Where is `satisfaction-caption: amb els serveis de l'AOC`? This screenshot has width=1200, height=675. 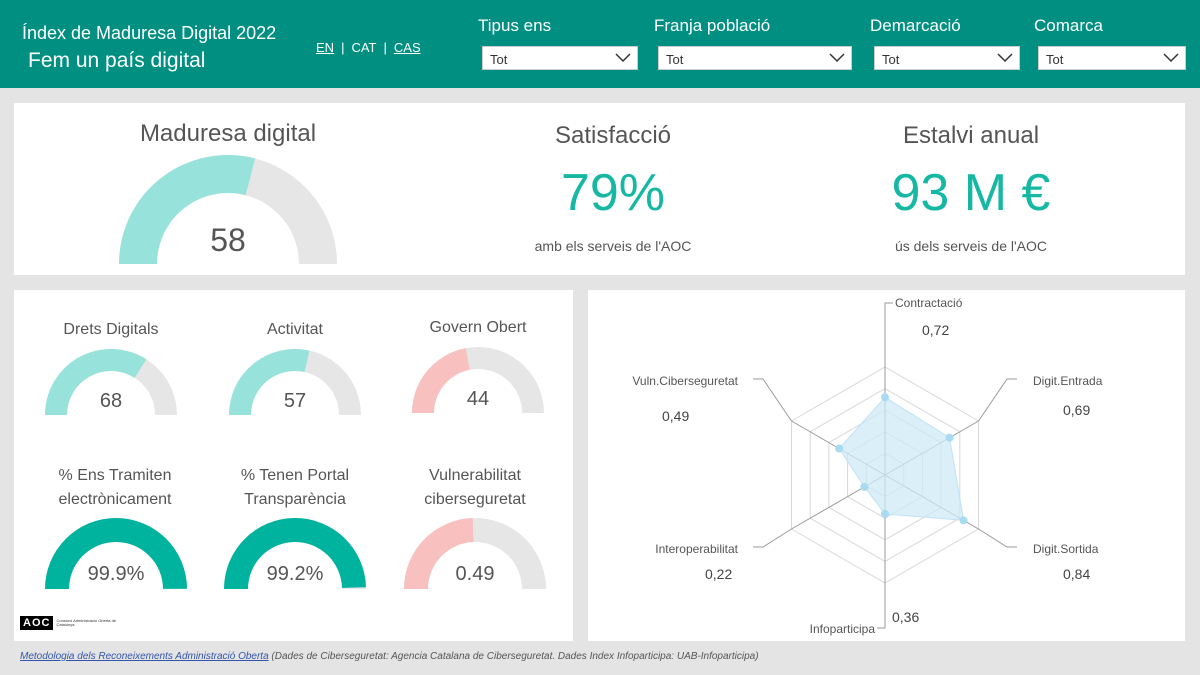 satisfaction-caption: amb els serveis de l'AOC is located at coordinates (613, 246).